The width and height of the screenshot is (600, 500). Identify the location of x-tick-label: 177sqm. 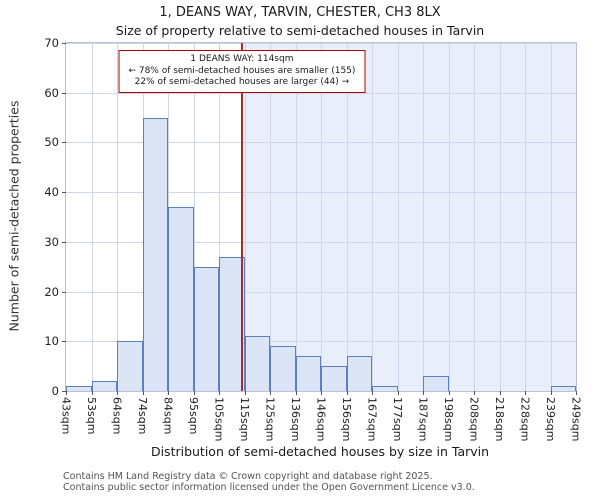
(397, 419).